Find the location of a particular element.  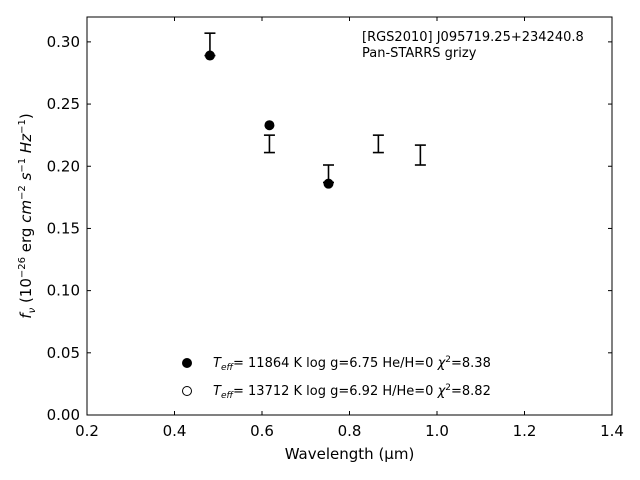

y-tick-label: 0.15 is located at coordinates (63, 228).